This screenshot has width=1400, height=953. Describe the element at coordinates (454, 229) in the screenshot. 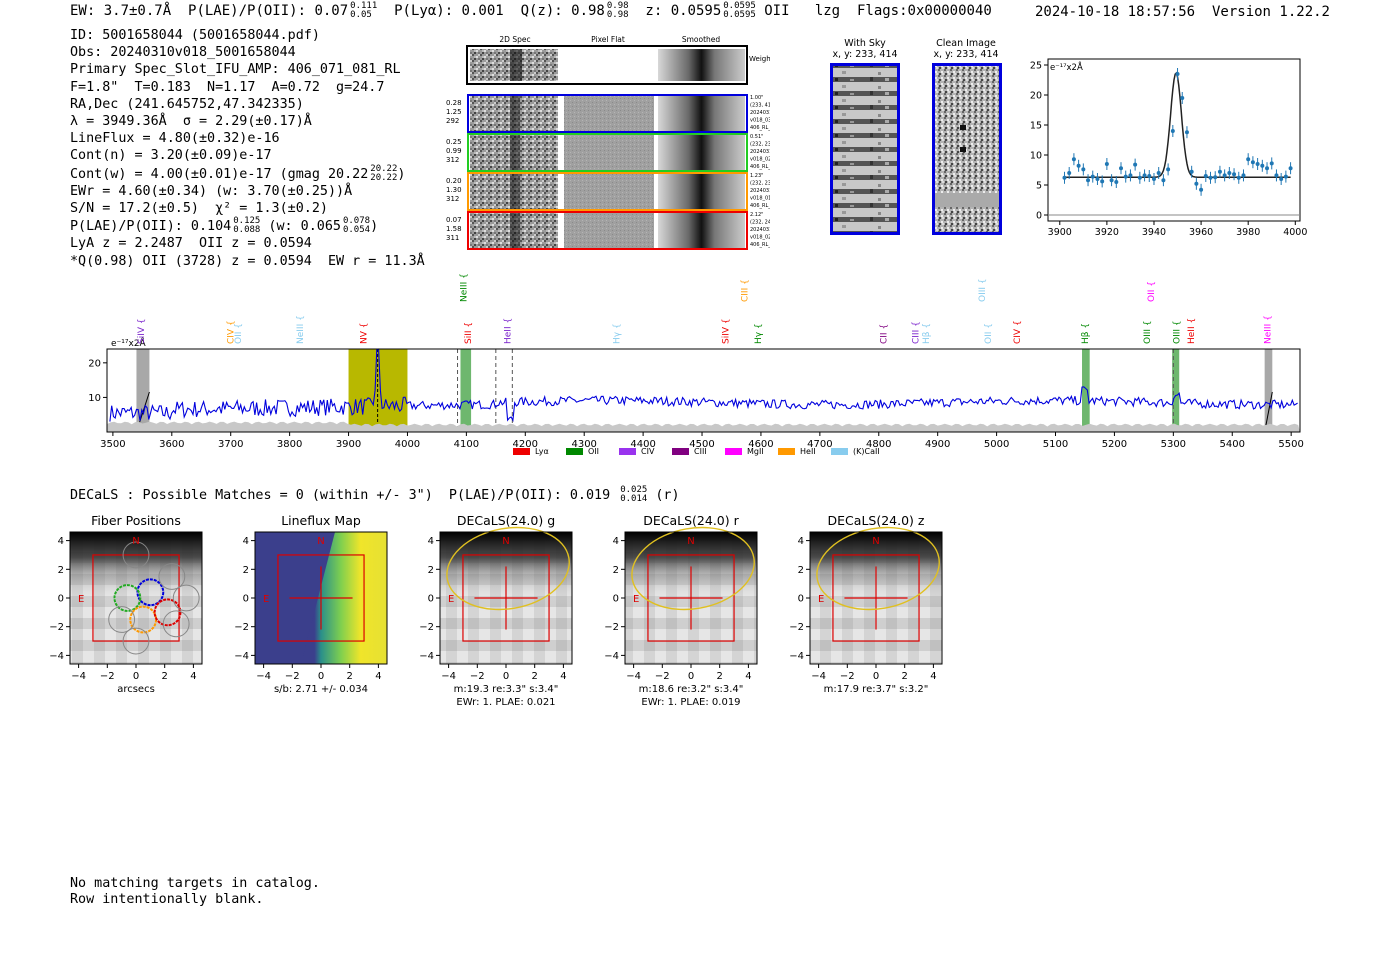

I see `cutout-left-label: 1.58` at that location.